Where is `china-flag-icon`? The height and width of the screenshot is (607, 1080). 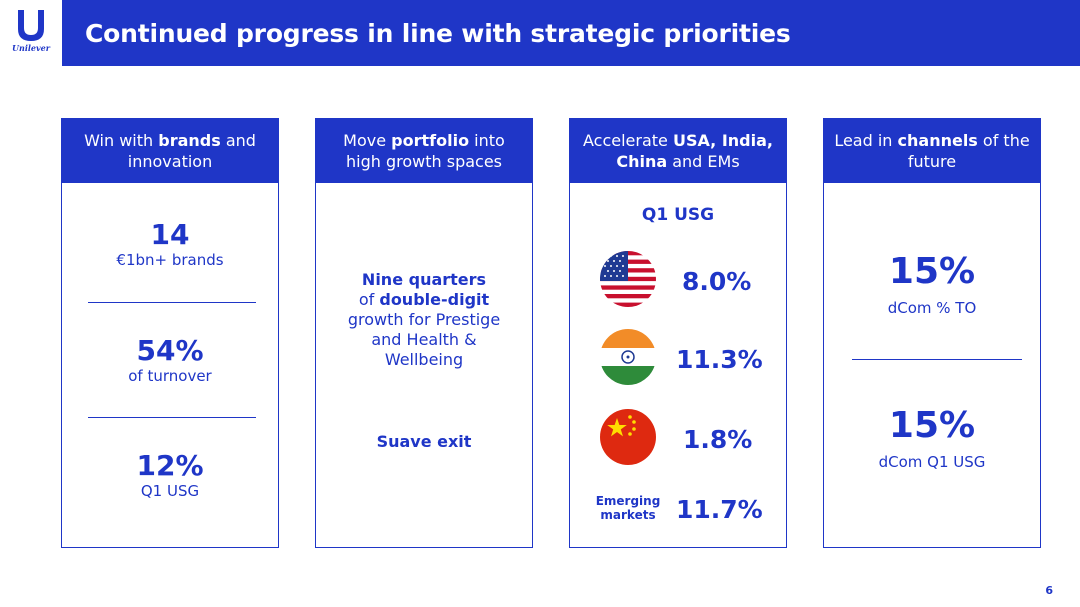 china-flag-icon is located at coordinates (628, 437).